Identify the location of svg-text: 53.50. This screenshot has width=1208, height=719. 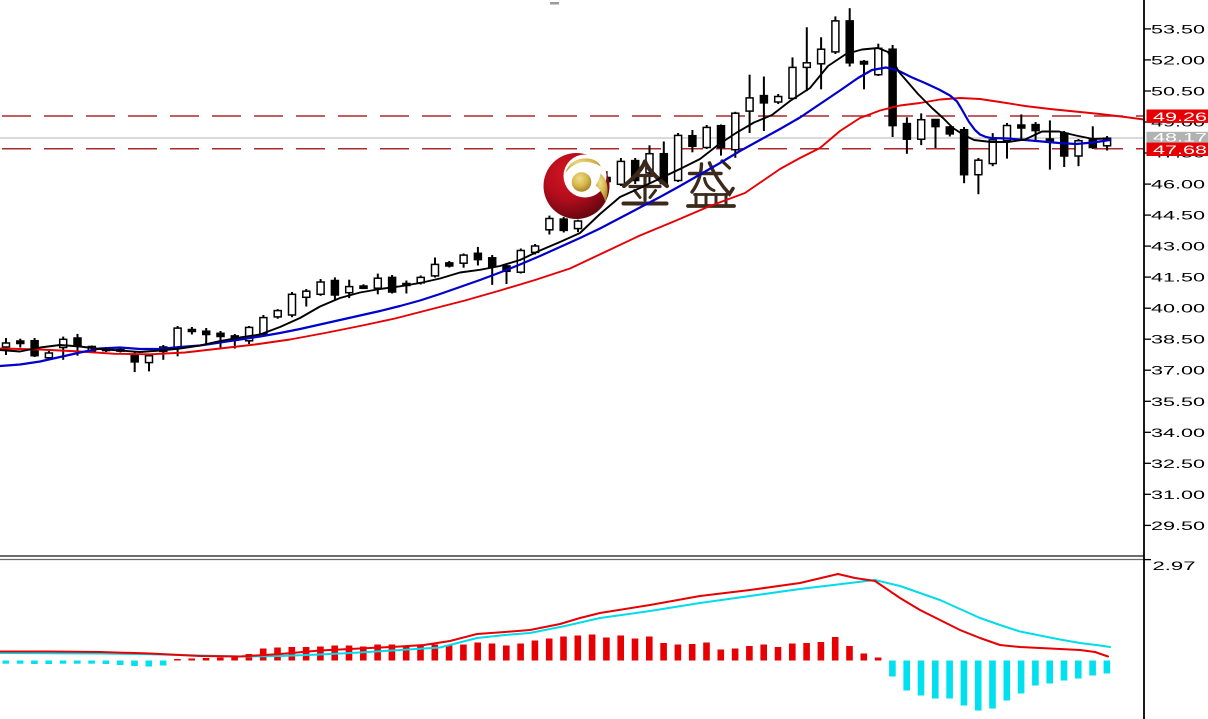
(1178, 29).